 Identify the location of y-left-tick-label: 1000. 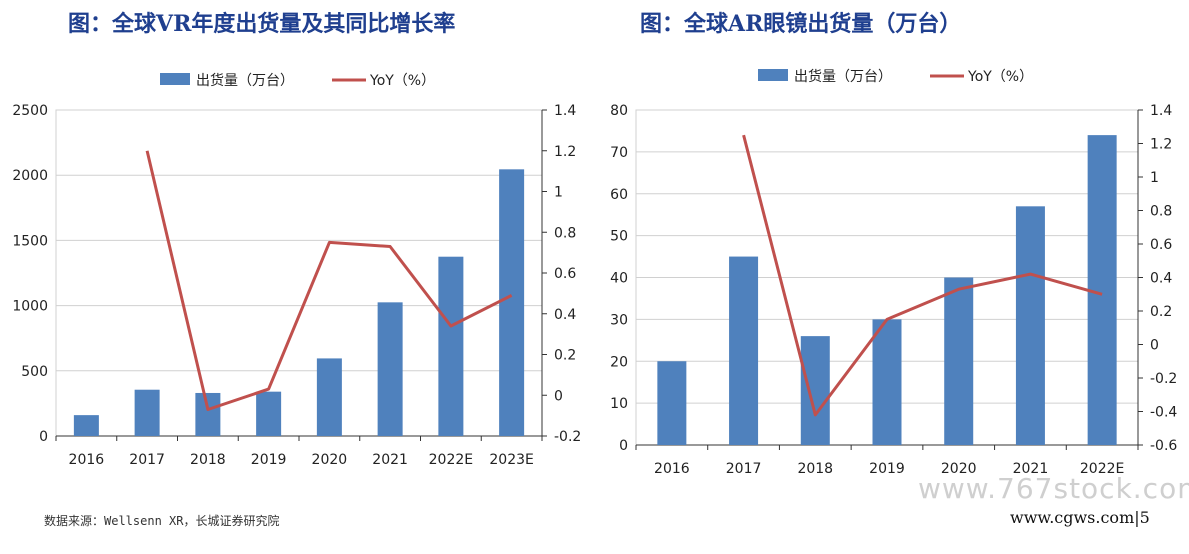
(30, 307).